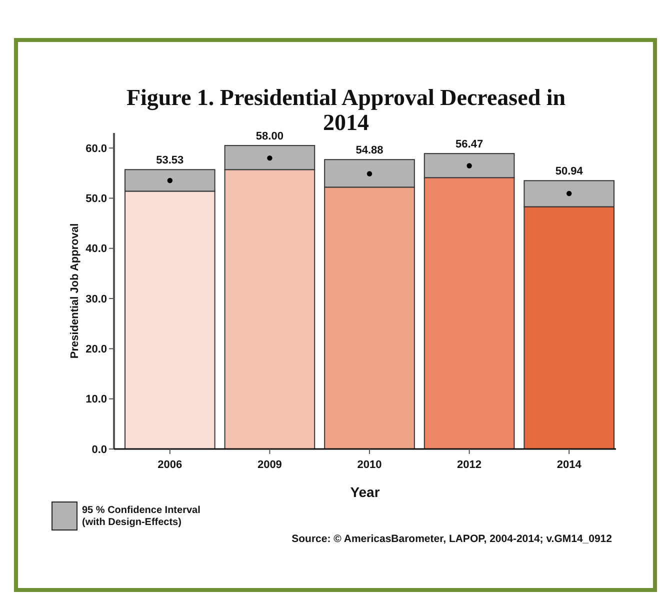 The height and width of the screenshot is (597, 660). Describe the element at coordinates (470, 144) in the screenshot. I see `data-label: 56.47` at that location.